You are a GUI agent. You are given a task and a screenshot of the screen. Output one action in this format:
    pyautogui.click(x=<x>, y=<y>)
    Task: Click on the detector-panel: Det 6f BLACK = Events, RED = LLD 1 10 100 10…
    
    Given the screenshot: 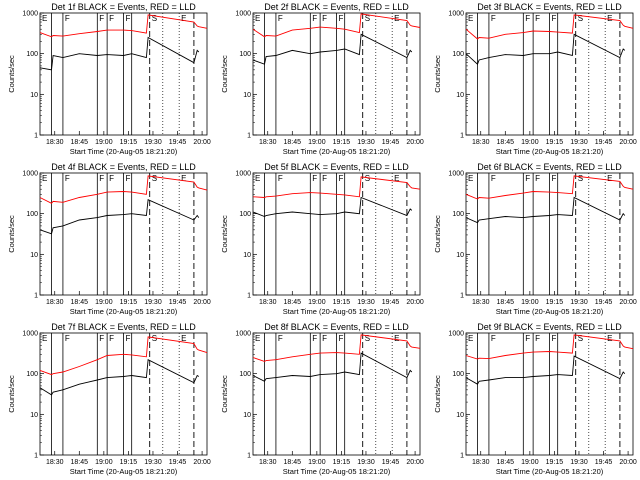 What is the action you would take?
    pyautogui.click(x=532, y=240)
    